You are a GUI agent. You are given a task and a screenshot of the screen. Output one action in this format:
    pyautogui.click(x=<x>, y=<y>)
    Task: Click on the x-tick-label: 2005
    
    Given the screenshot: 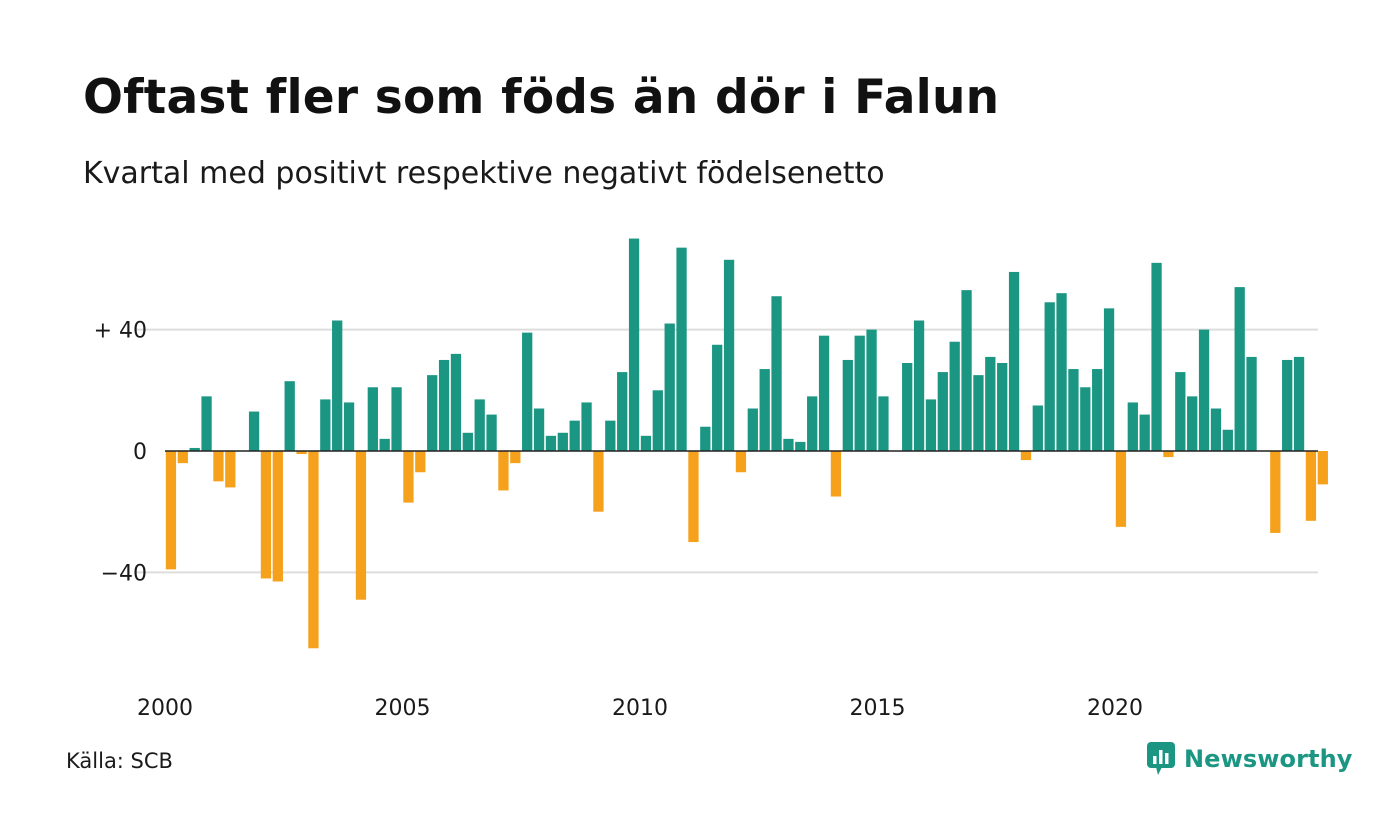 What is the action you would take?
    pyautogui.click(x=403, y=708)
    